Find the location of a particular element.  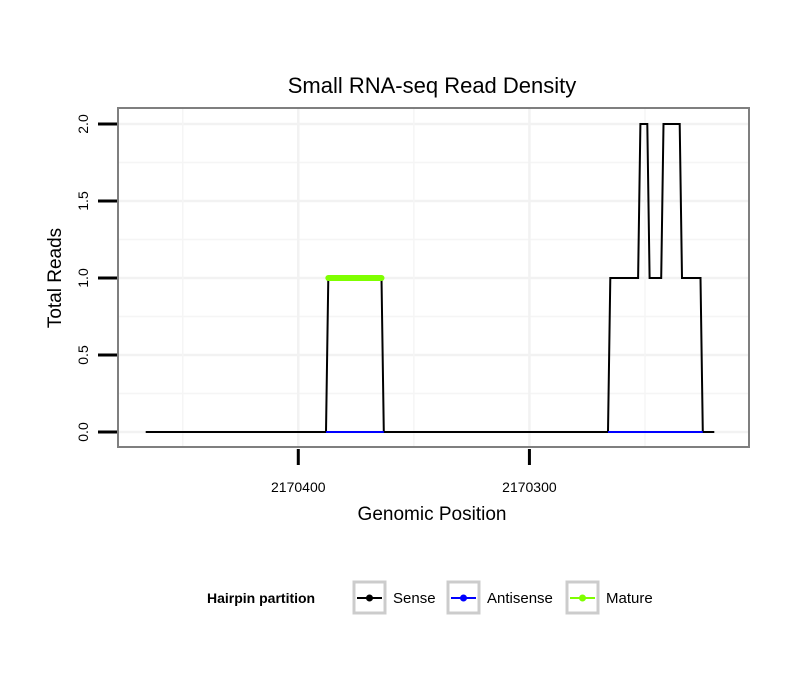

legend-item-antisense: Antisense is located at coordinates (499, 597).